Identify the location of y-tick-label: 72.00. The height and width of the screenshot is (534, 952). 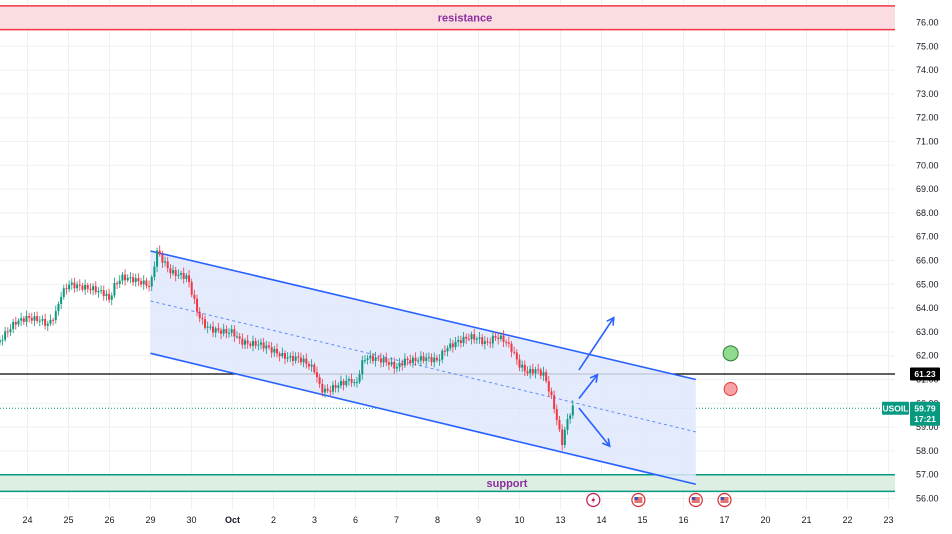
(927, 118).